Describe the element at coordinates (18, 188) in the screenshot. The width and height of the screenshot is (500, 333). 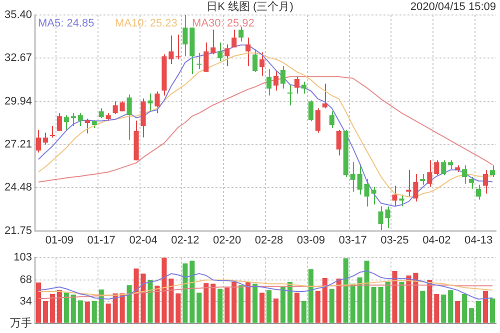
I see `y-tick-label: 24.48` at that location.